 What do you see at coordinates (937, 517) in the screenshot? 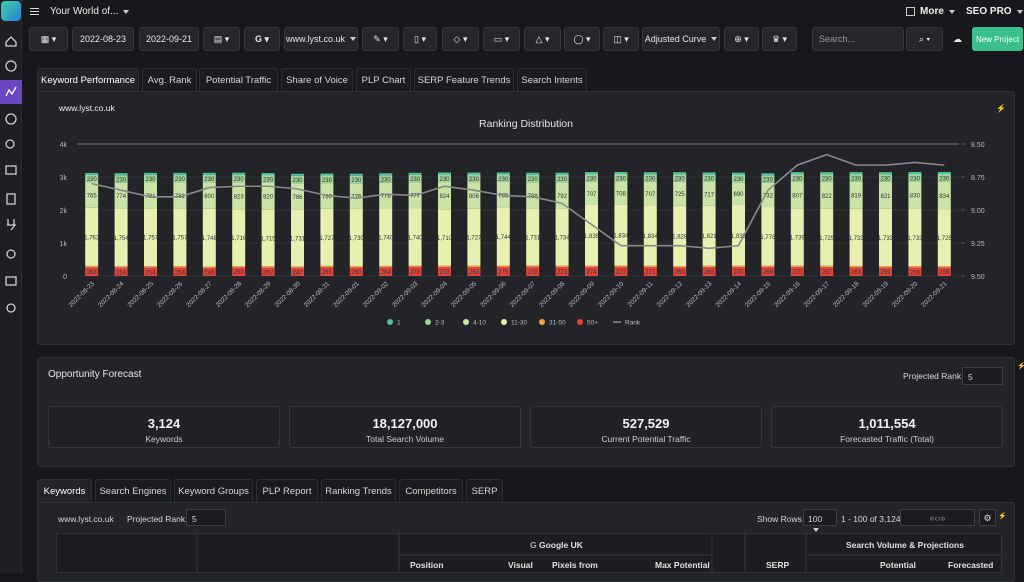
I see `pagination: «‹›»` at bounding box center [937, 517].